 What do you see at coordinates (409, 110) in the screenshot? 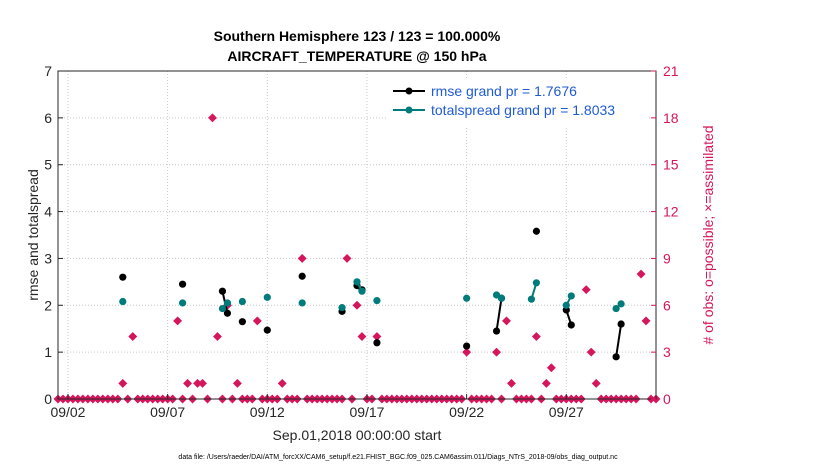
I see `legend-spread-marker` at bounding box center [409, 110].